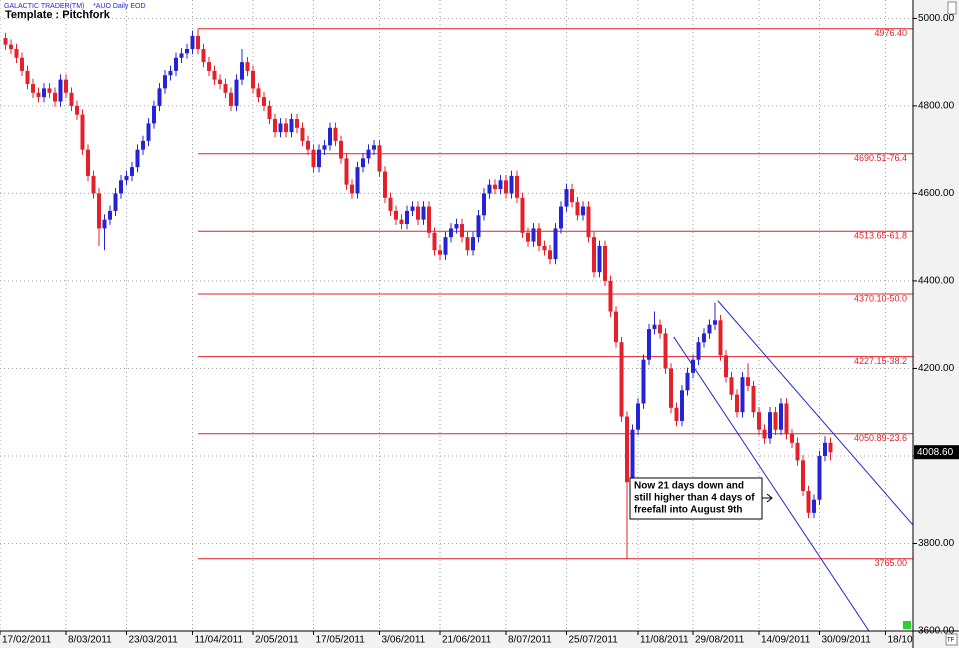 The height and width of the screenshot is (648, 959). Describe the element at coordinates (880, 236) in the screenshot. I see `fib-label: 4513.65-61.8` at that location.